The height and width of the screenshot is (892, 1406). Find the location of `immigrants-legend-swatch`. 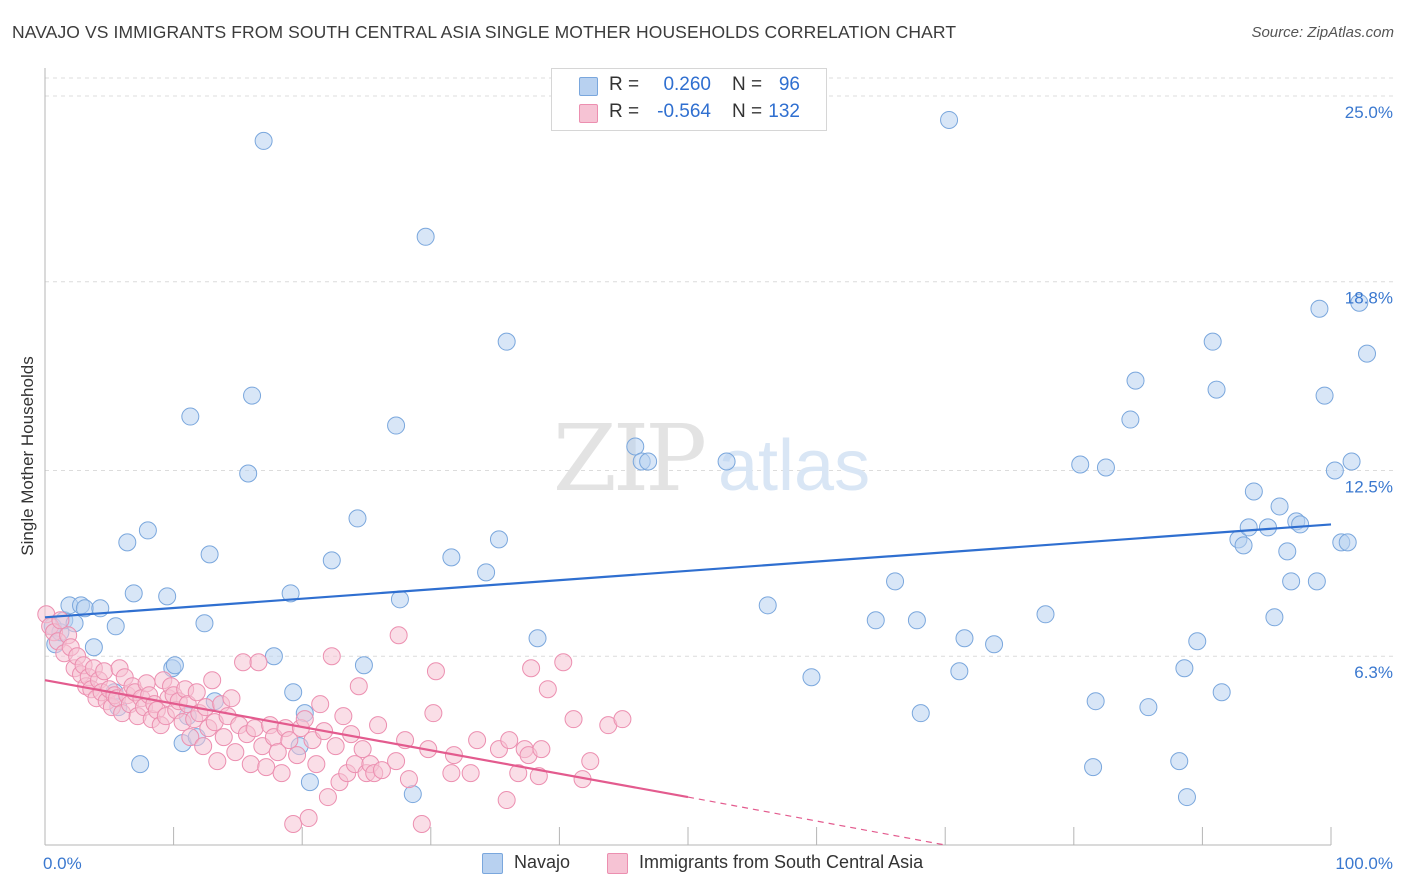

immigrants-legend-swatch is located at coordinates (617, 863).